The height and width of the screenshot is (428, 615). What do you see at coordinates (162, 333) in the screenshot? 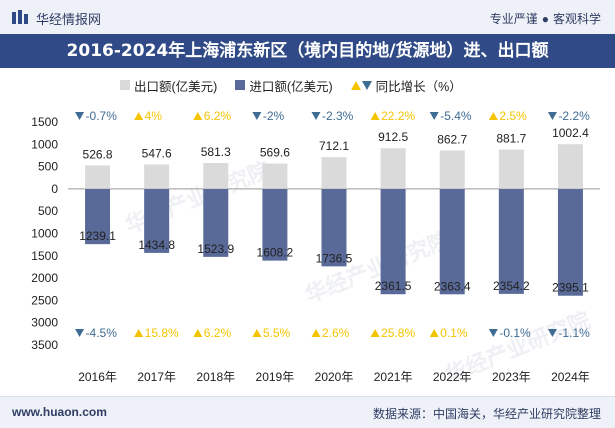
I see `import-growth-label: 15.8%` at bounding box center [162, 333].